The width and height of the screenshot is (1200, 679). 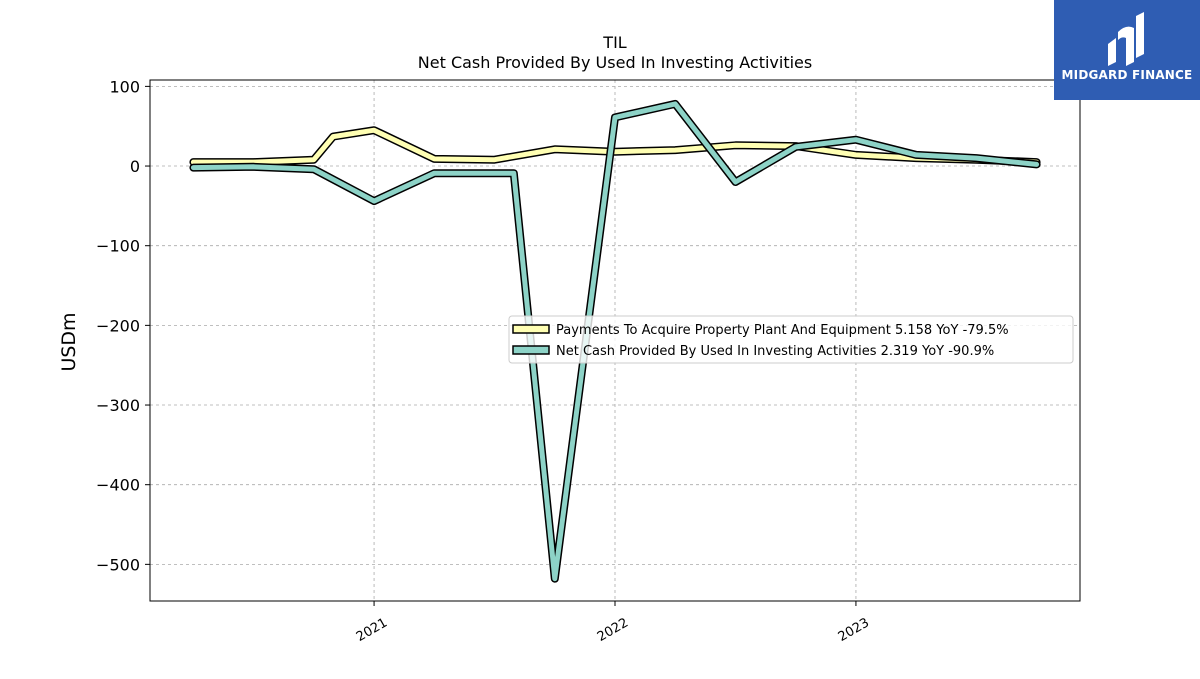 I want to click on y-tick-label: −200, so click(x=118, y=325).